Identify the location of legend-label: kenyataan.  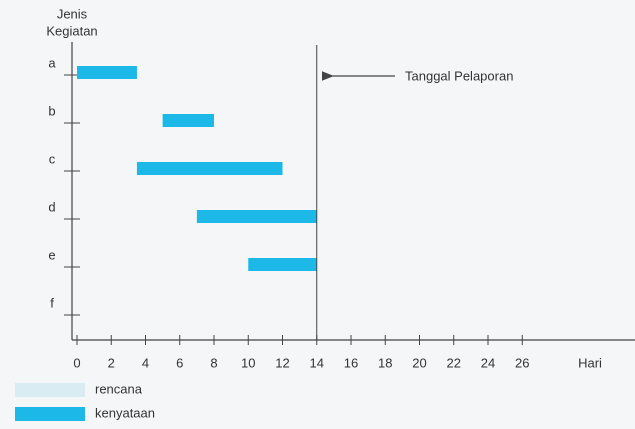
(125, 412).